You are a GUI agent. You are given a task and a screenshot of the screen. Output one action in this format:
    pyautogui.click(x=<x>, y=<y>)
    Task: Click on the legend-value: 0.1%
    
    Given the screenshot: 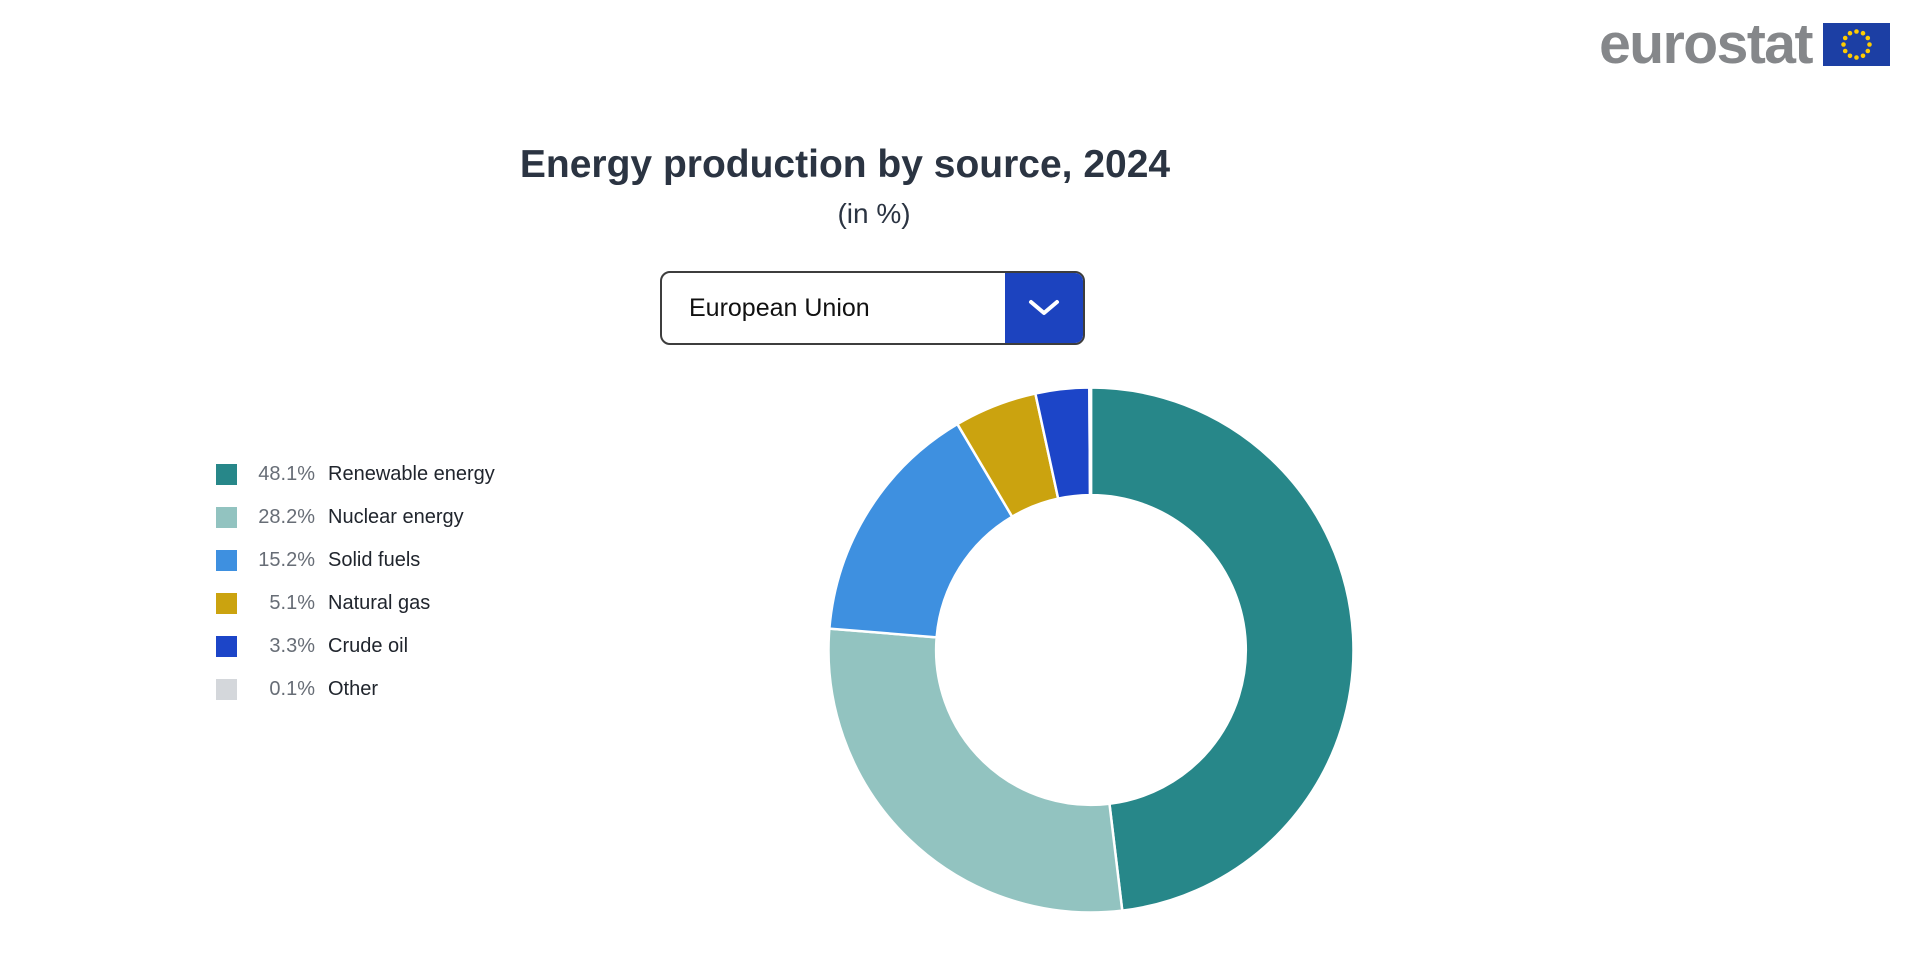 What is the action you would take?
    pyautogui.click(x=292, y=689)
    